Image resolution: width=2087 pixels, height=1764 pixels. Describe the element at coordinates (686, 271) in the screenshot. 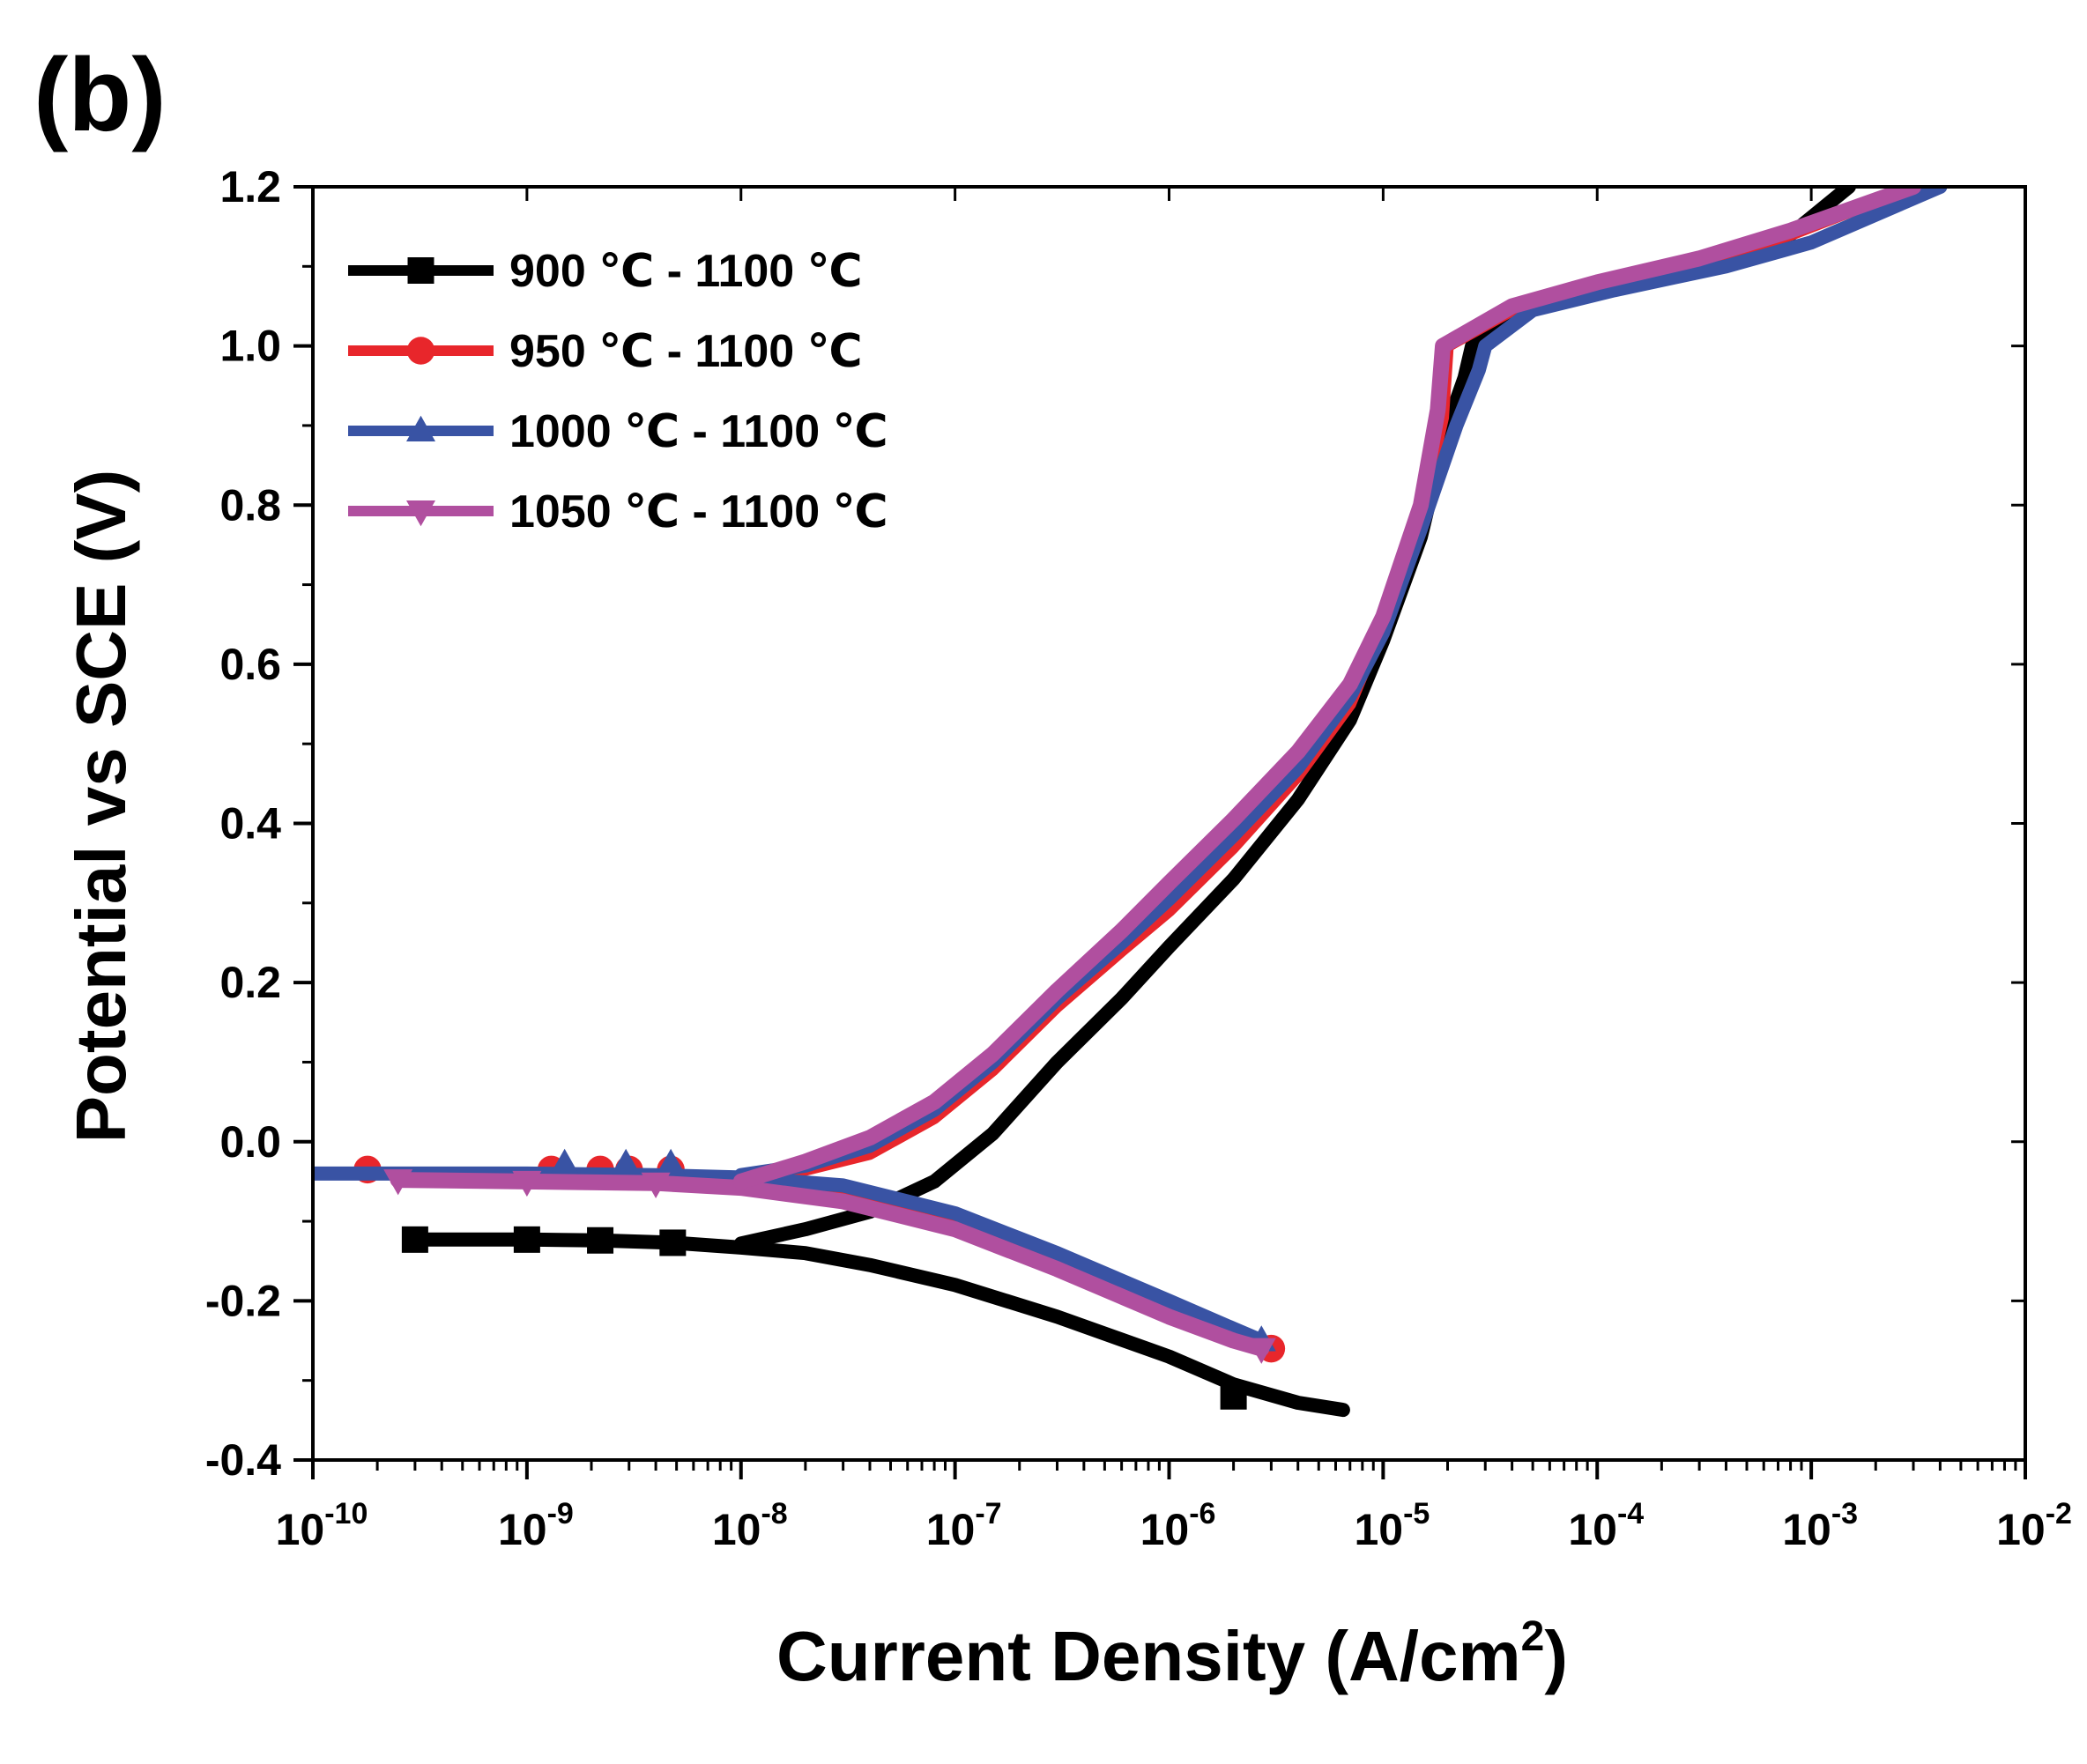

I see `legend-label-0: 900 ℃ - 1100 ℃` at that location.